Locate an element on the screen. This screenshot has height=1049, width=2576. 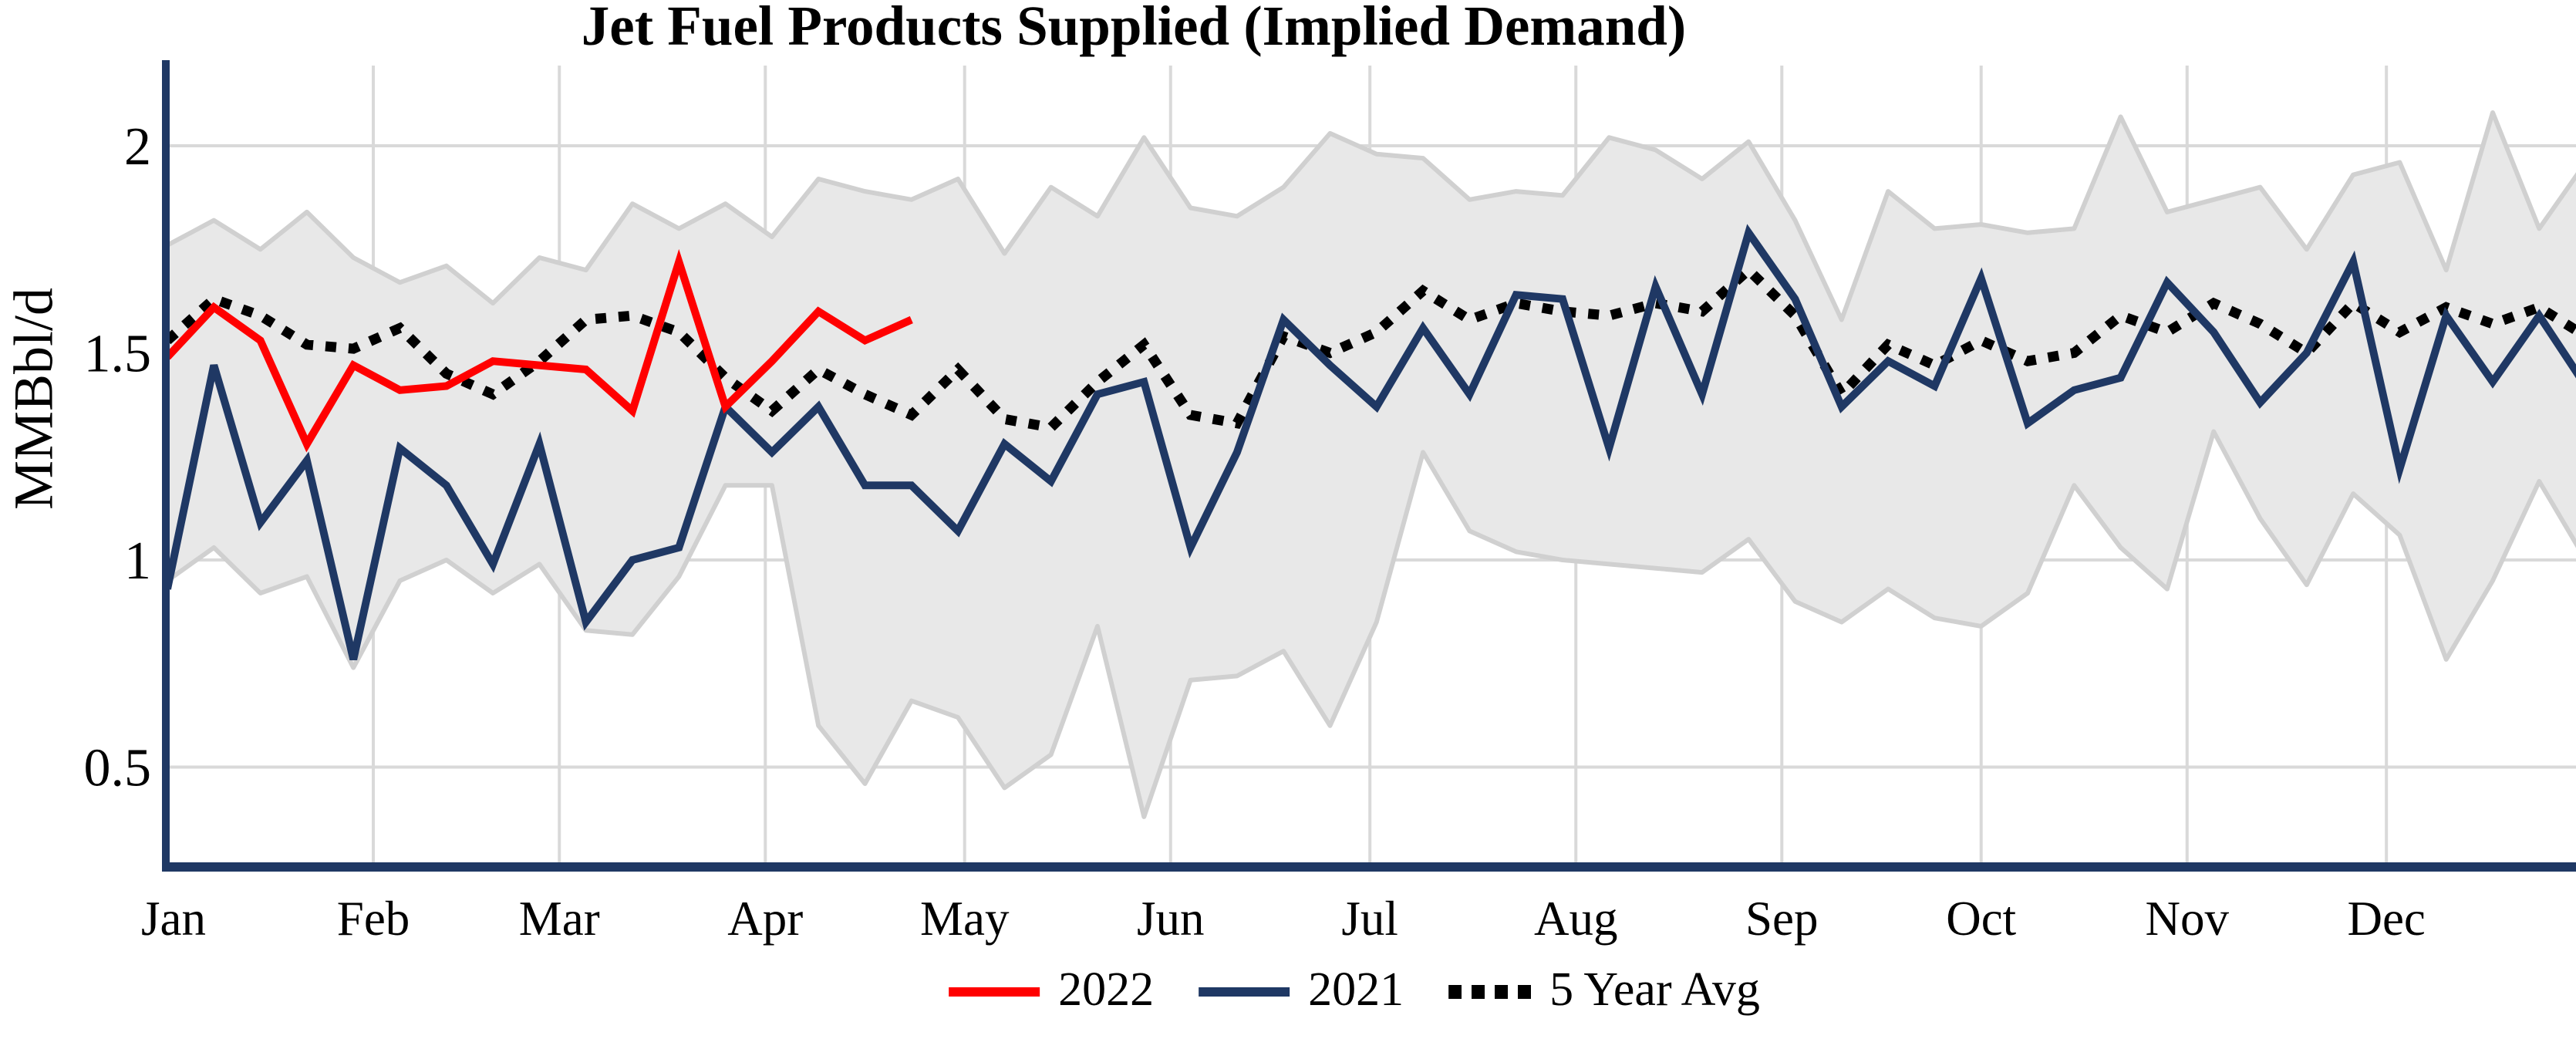
x-month-label: Feb is located at coordinates (373, 919).